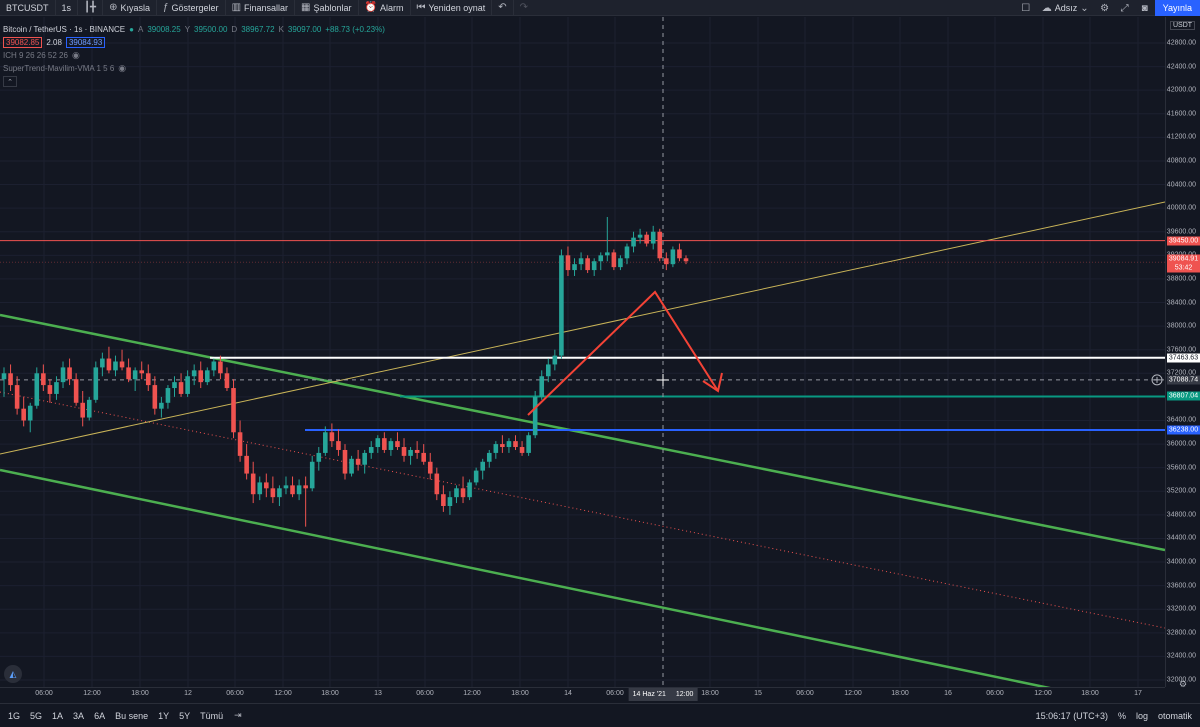 Image resolution: width=1200 pixels, height=727 pixels. Describe the element at coordinates (85, 42) in the screenshot. I see `buy-price-button: 39084.93` at that location.